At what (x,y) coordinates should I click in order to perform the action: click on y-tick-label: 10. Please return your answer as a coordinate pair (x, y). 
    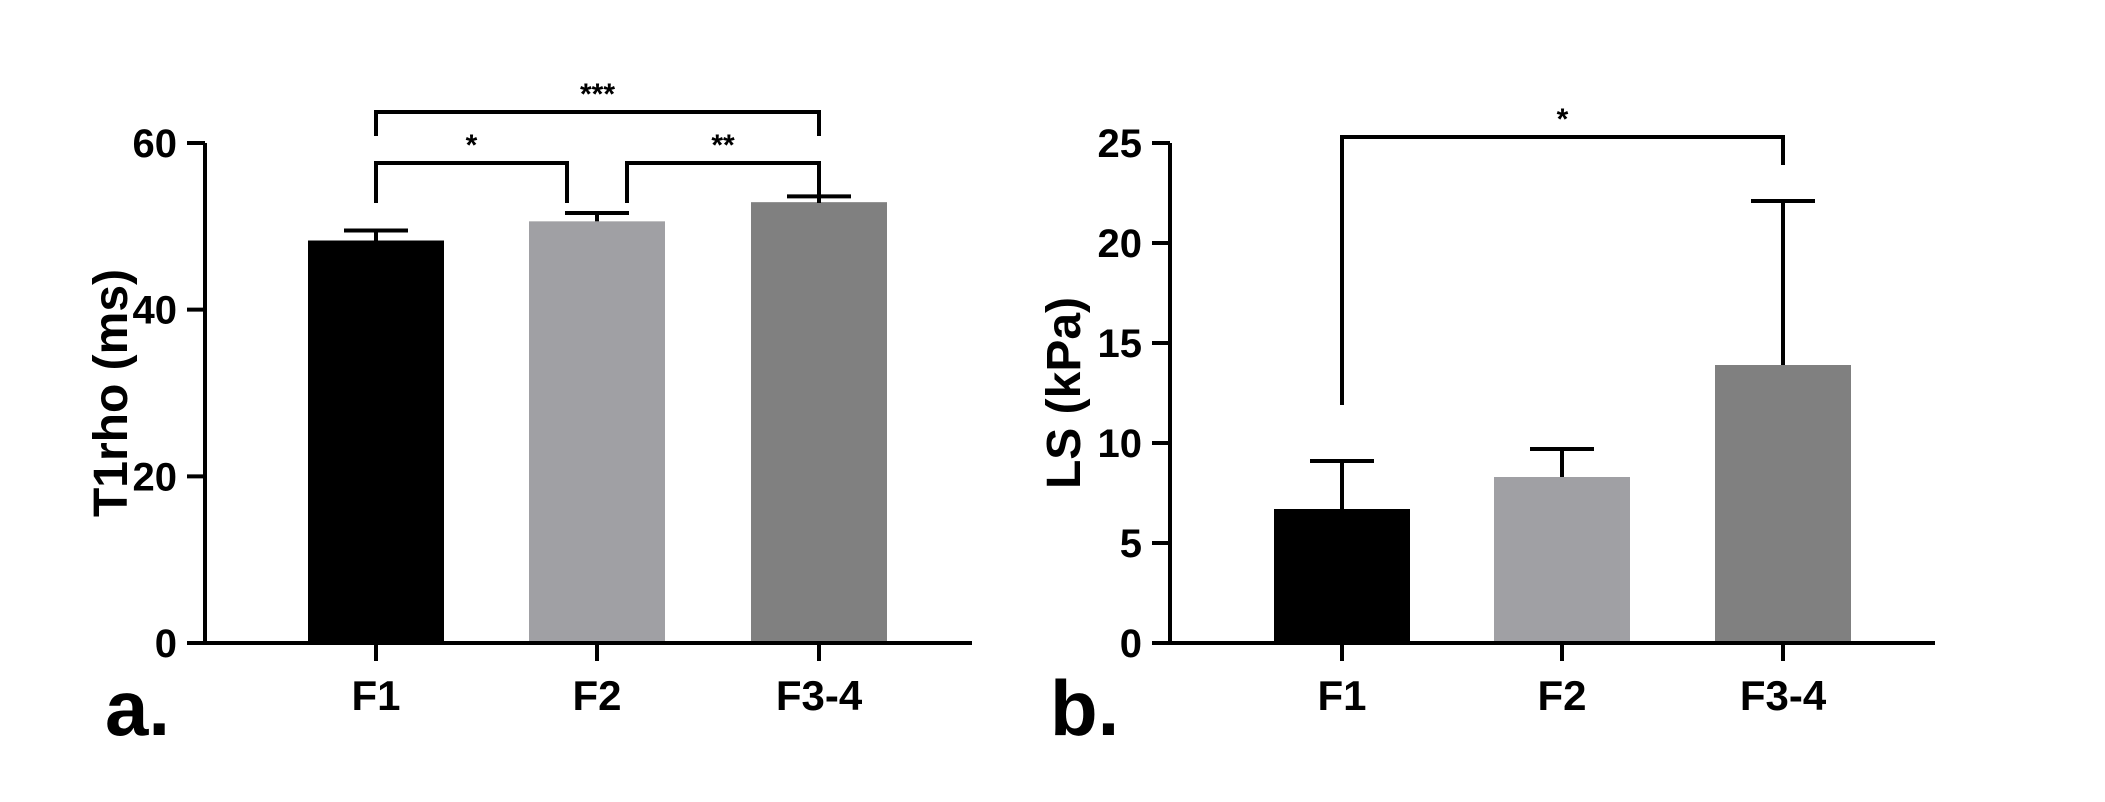
    Looking at the image, I should click on (1120, 444).